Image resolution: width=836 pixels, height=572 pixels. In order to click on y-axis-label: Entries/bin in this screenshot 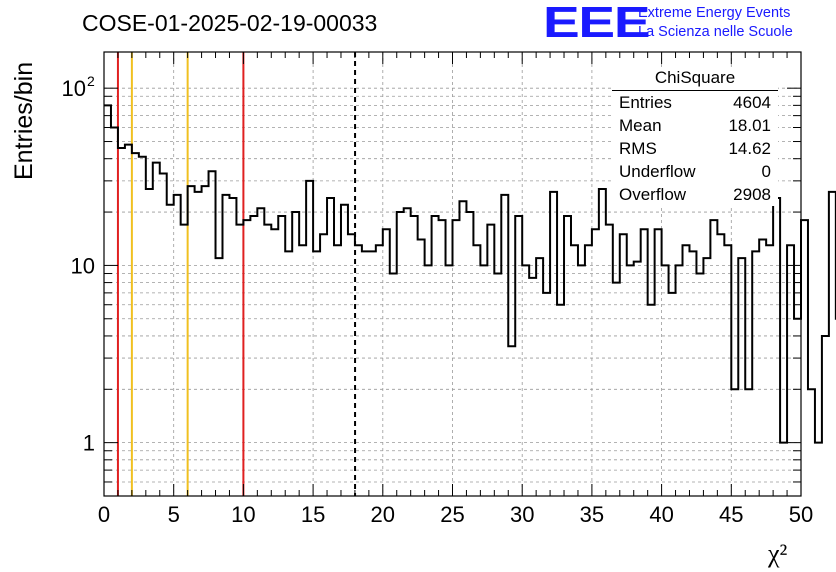, I will do `click(24, 121)`.